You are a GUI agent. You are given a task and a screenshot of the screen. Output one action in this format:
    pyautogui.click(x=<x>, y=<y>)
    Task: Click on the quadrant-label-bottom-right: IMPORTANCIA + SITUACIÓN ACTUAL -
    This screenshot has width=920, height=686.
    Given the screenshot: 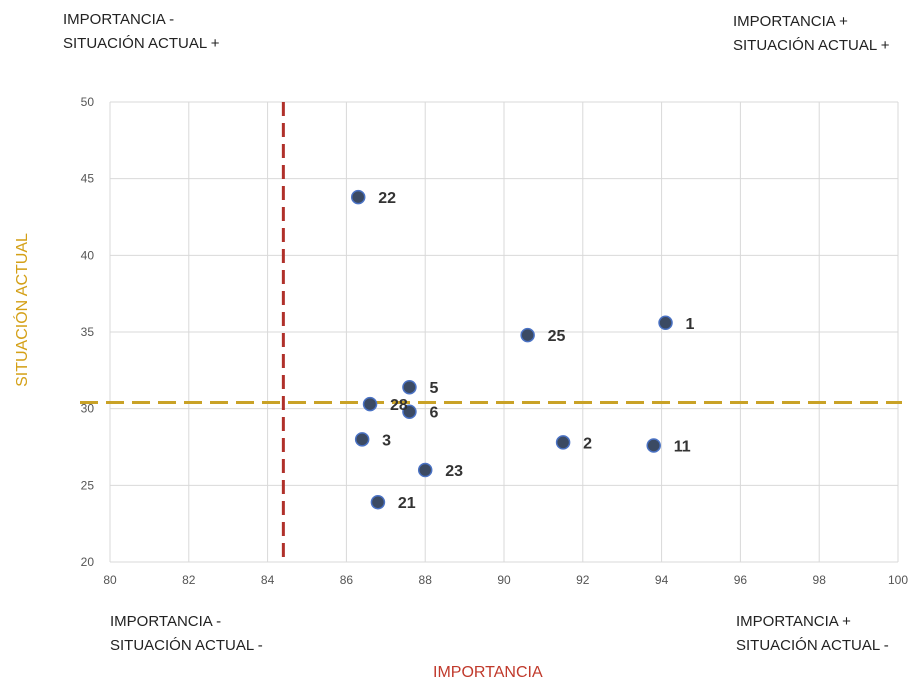 What is the action you would take?
    pyautogui.click(x=812, y=634)
    